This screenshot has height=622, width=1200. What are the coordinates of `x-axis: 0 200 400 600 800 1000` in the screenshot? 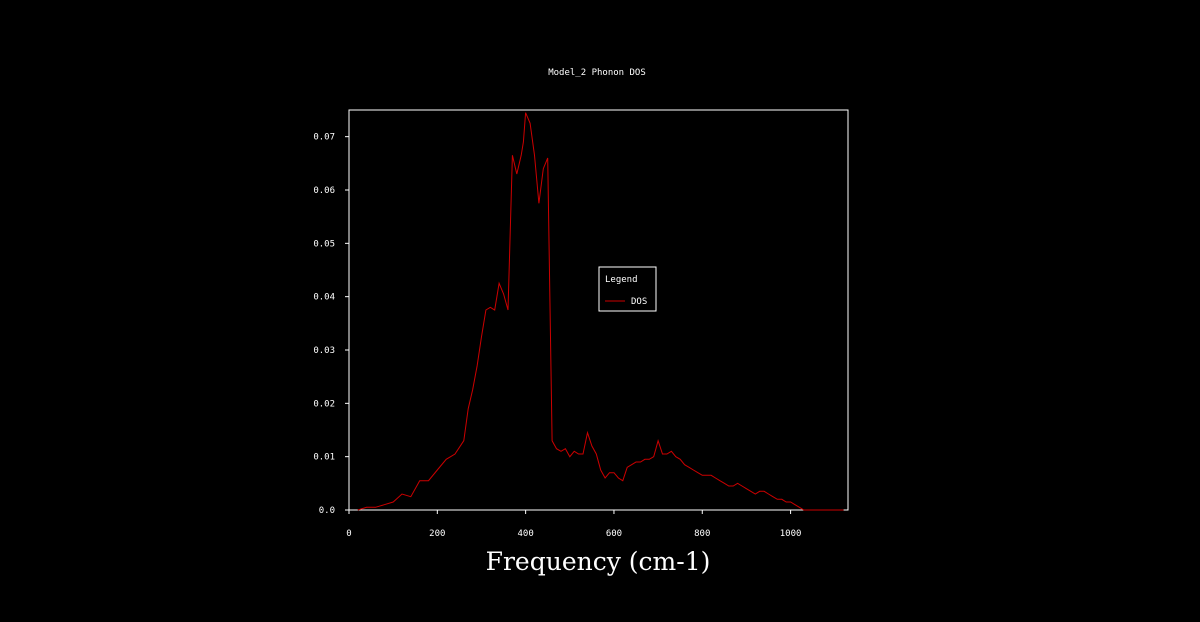 It's located at (573, 524).